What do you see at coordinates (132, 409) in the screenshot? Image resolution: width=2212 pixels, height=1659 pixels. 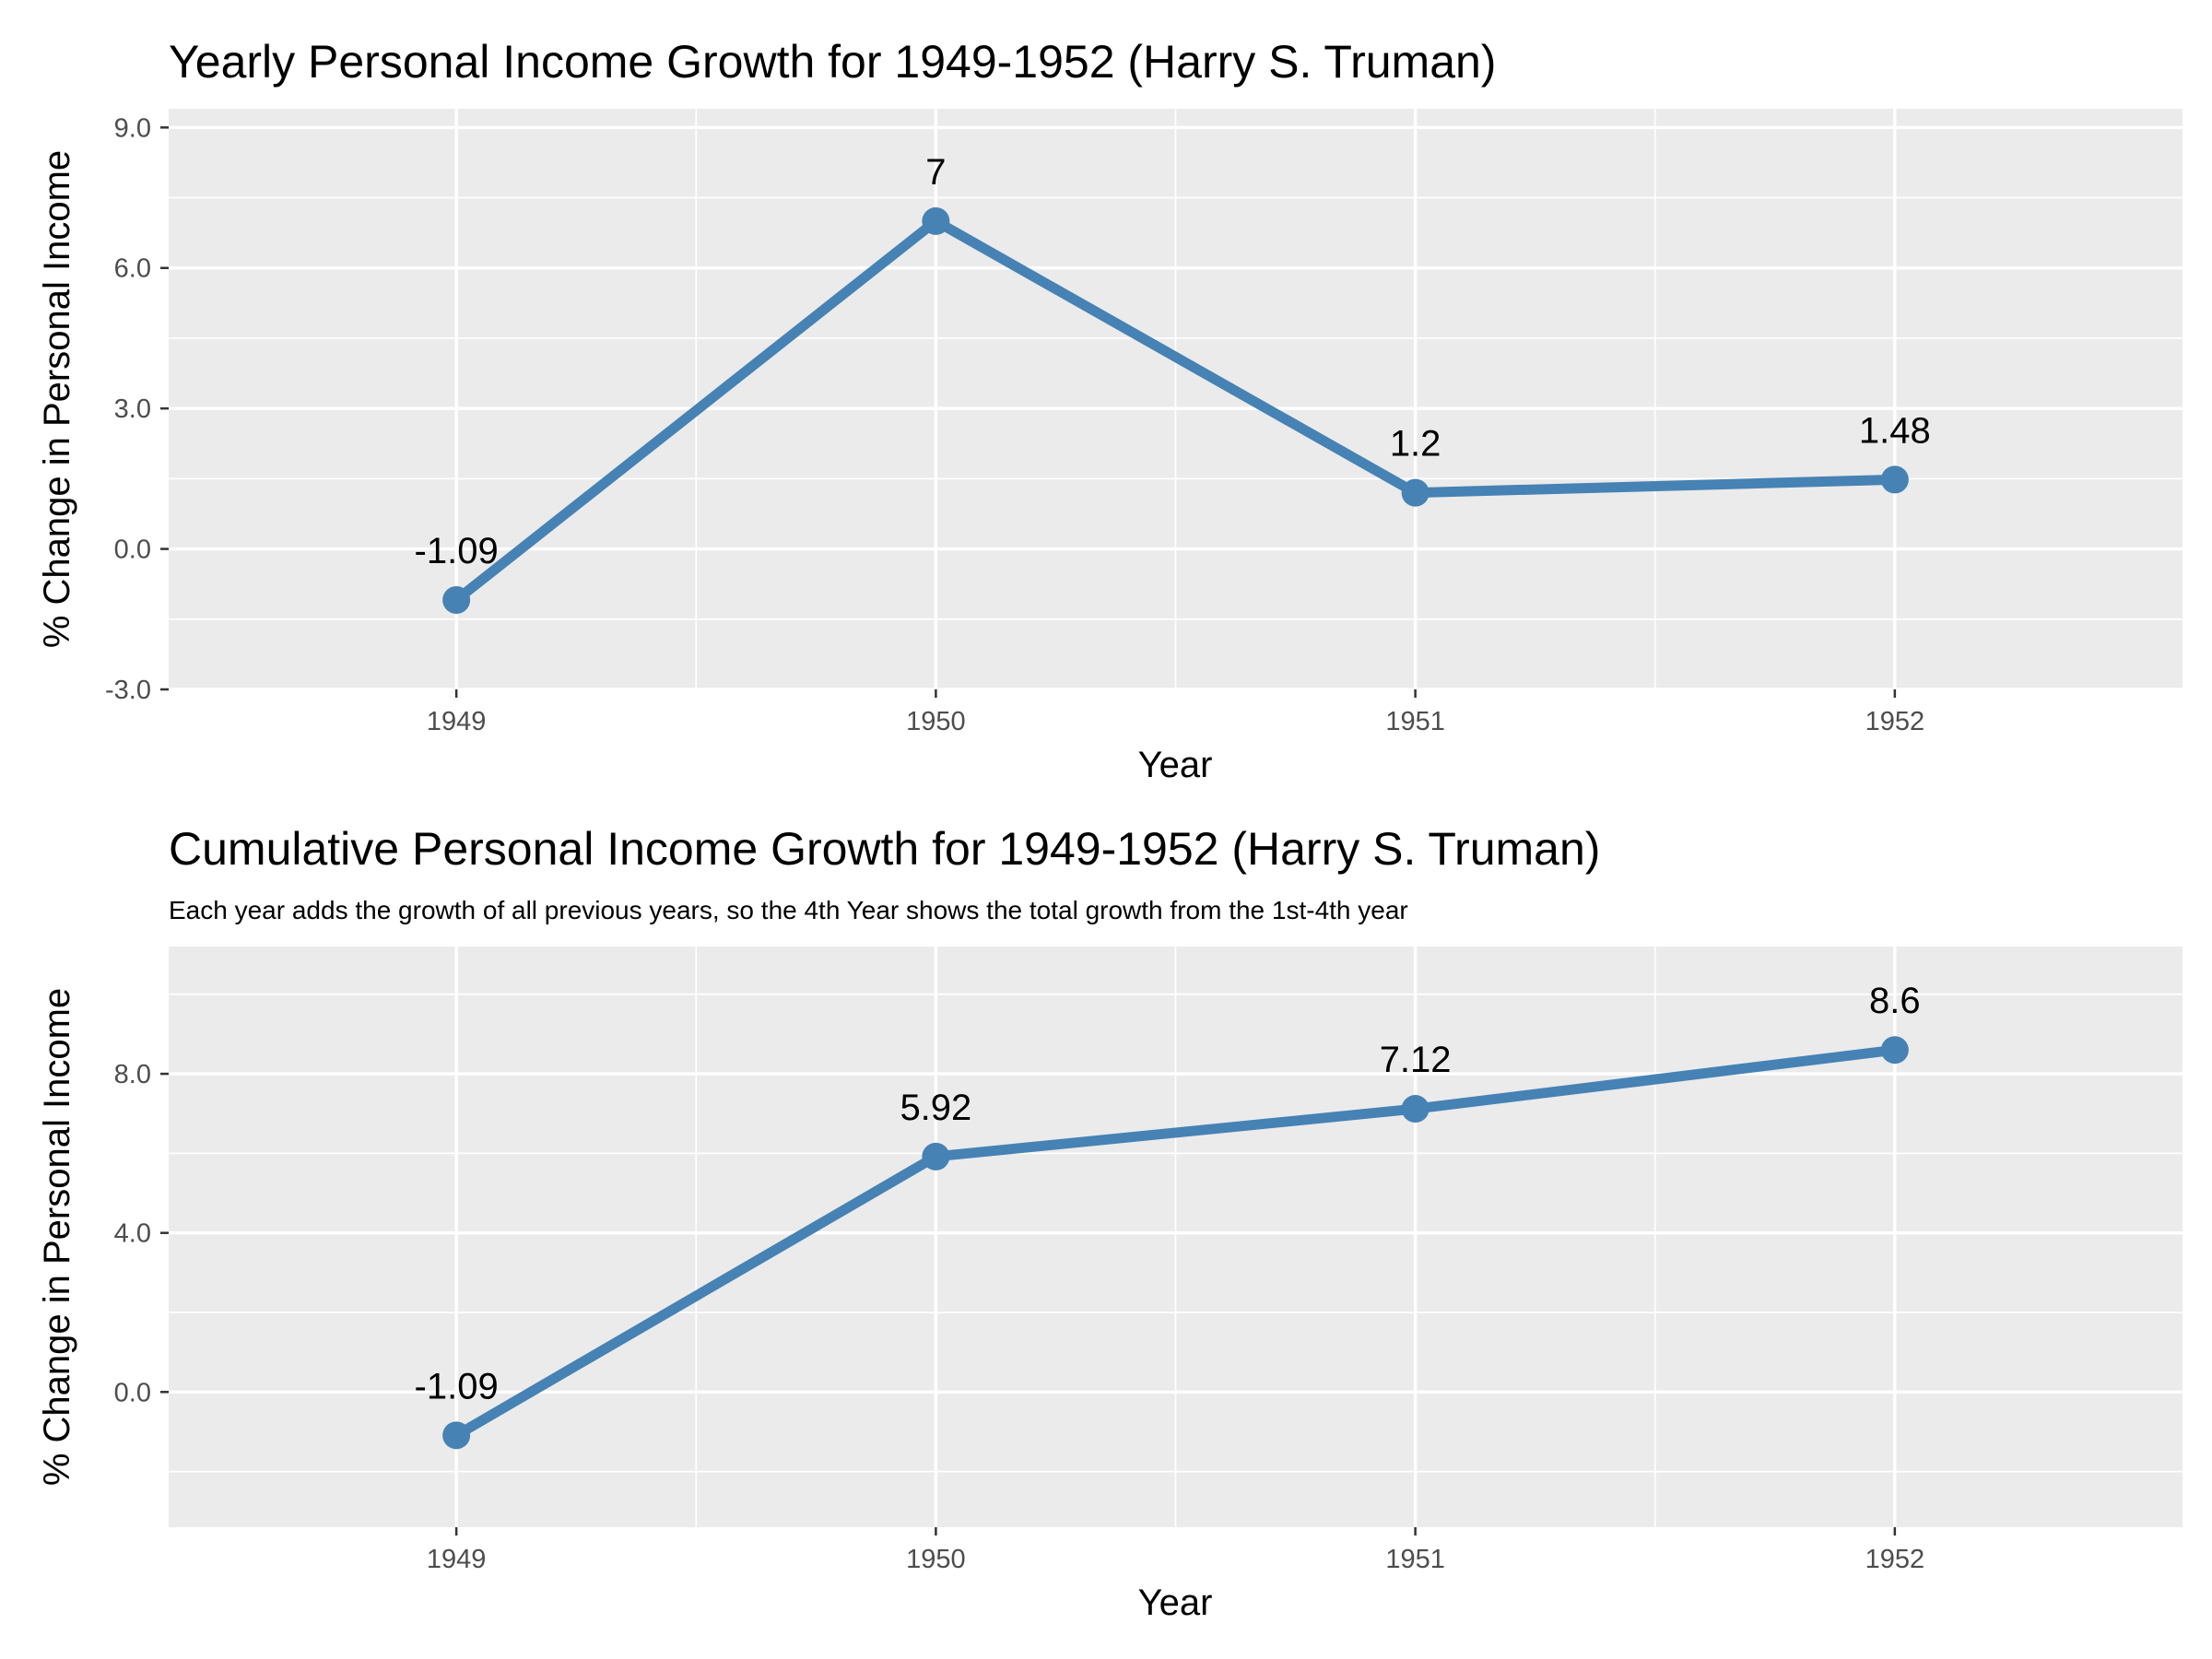 I see `y-tick-label: 3.0` at bounding box center [132, 409].